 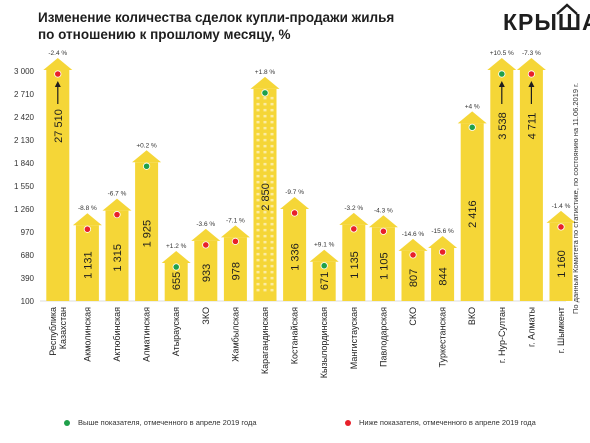 I want to click on category-label: Жамбылская, so click(x=235, y=334).